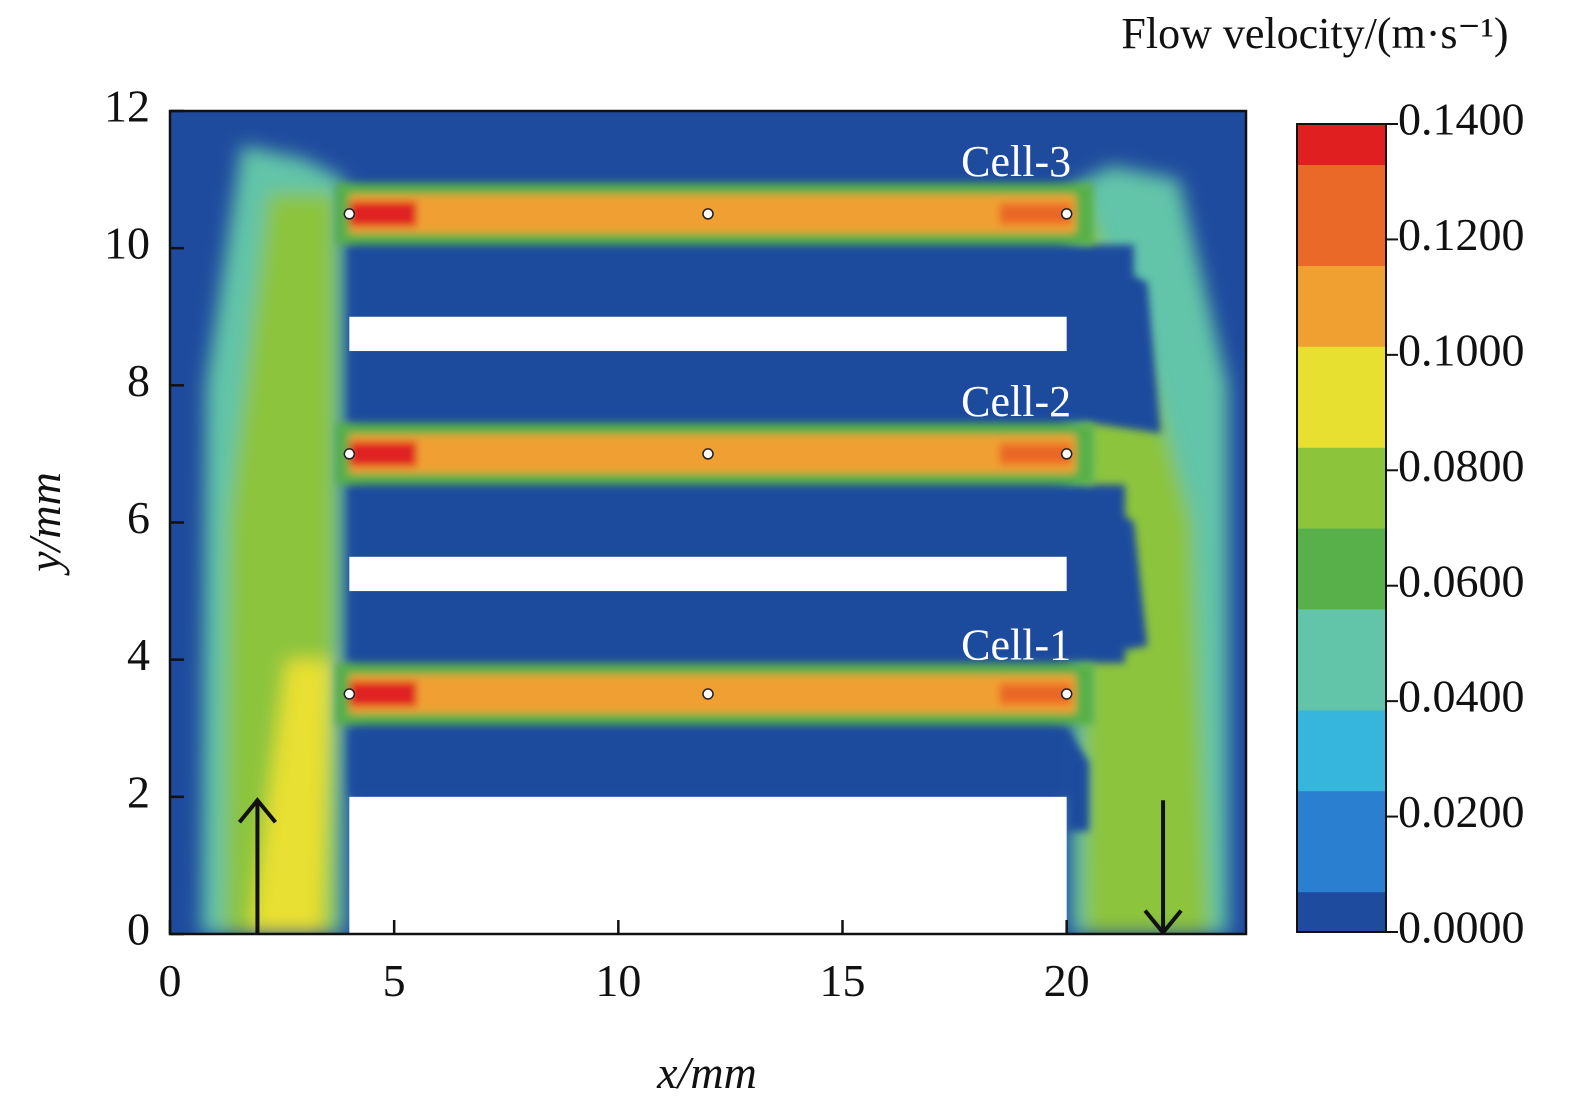 Image resolution: width=1575 pixels, height=1118 pixels. I want to click on y-tick-label: 6, so click(138, 517).